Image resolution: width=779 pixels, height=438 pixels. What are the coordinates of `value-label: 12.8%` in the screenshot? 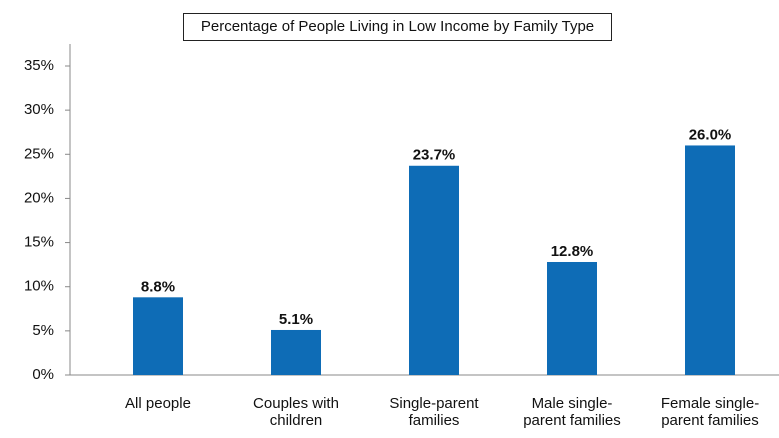 It's located at (572, 251).